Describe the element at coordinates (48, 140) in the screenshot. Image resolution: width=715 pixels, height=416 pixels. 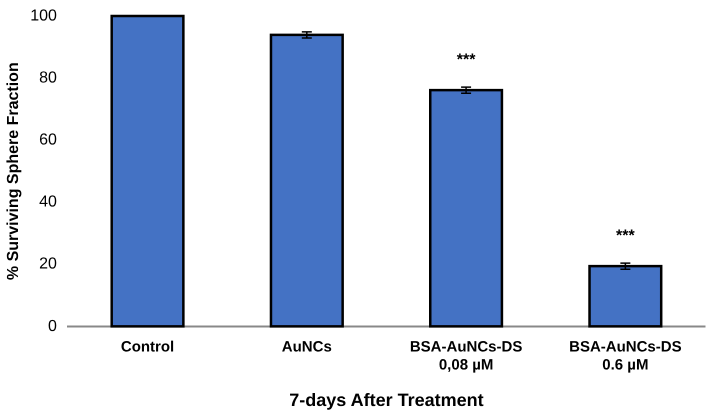
I see `y-tick-label: 60` at that location.